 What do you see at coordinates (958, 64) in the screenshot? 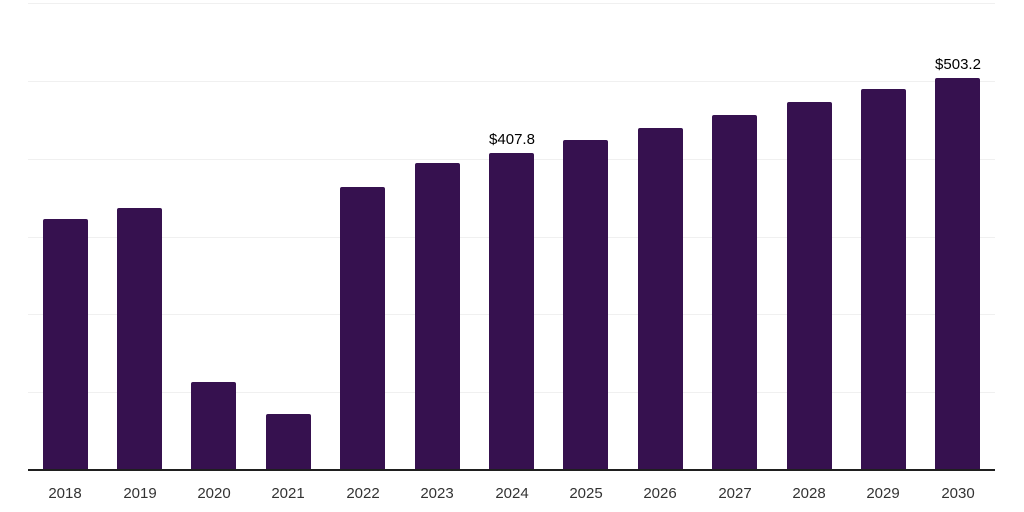
I see `bar-value-label-2030: $503.2` at bounding box center [958, 64].